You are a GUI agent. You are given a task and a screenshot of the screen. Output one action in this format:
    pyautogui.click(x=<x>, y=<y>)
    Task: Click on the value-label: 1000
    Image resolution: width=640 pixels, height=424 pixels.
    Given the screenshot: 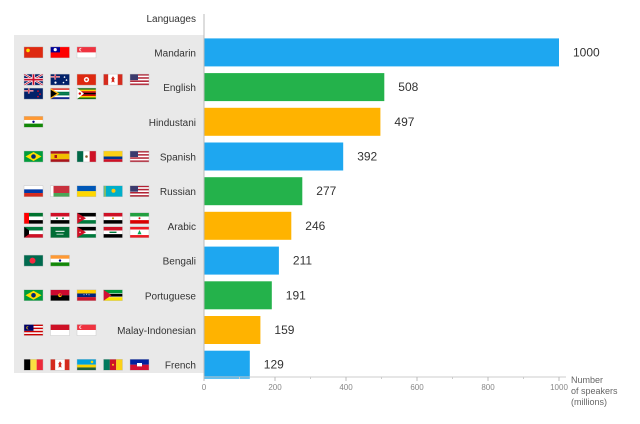 What is the action you would take?
    pyautogui.click(x=586, y=52)
    